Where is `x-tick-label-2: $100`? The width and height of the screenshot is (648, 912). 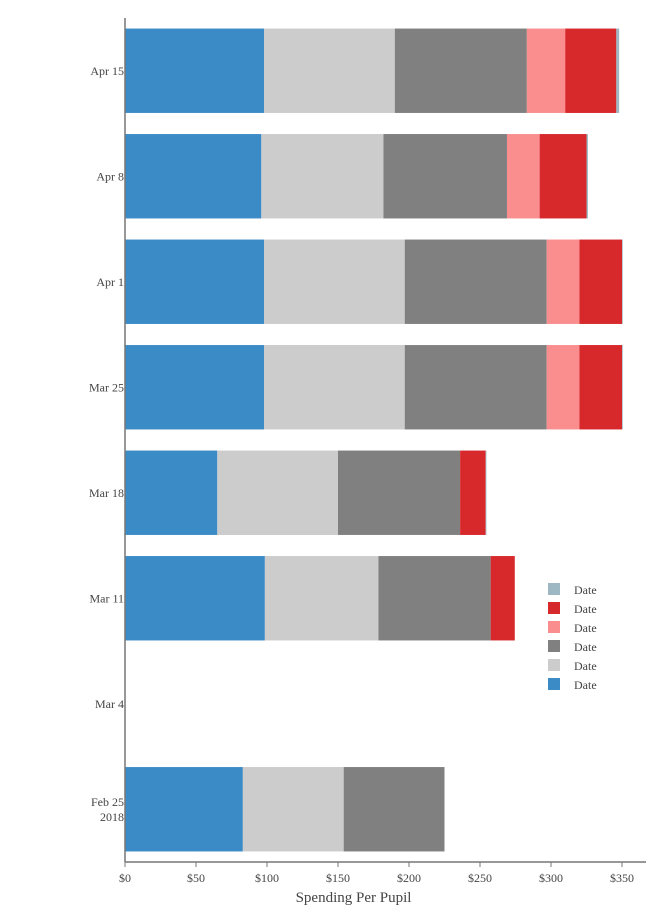
x-tick-label-2: $100 is located at coordinates (267, 878).